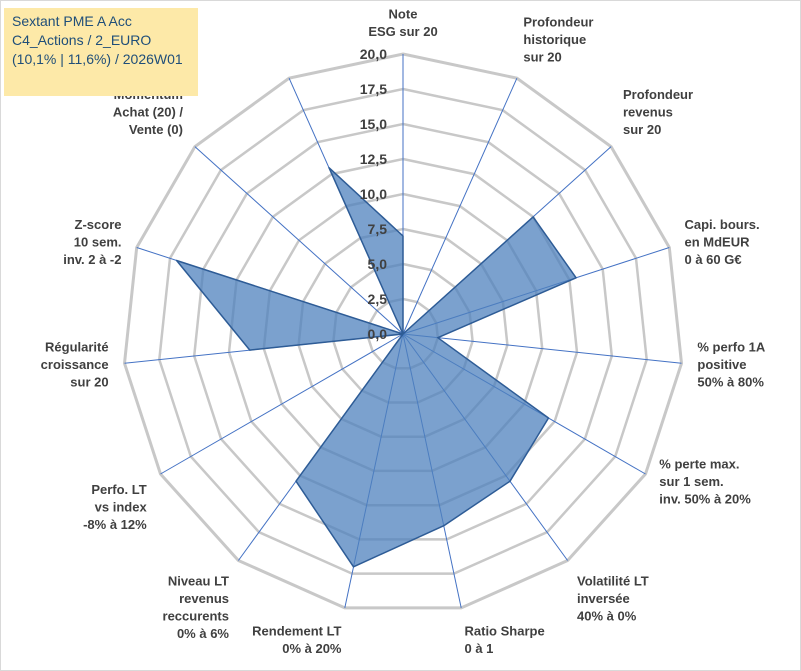 The height and width of the screenshot is (671, 801). What do you see at coordinates (82, 40) in the screenshot?
I see `fund-category: C4_Actions / 2_EURO` at bounding box center [82, 40].